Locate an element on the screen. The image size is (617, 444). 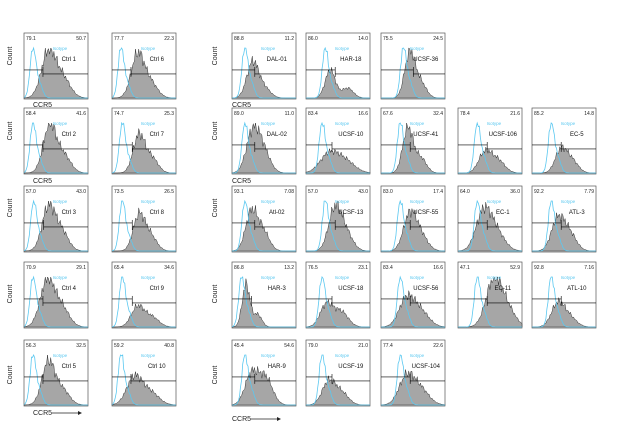
percent-positive: 11.2 is located at coordinates (290, 39).